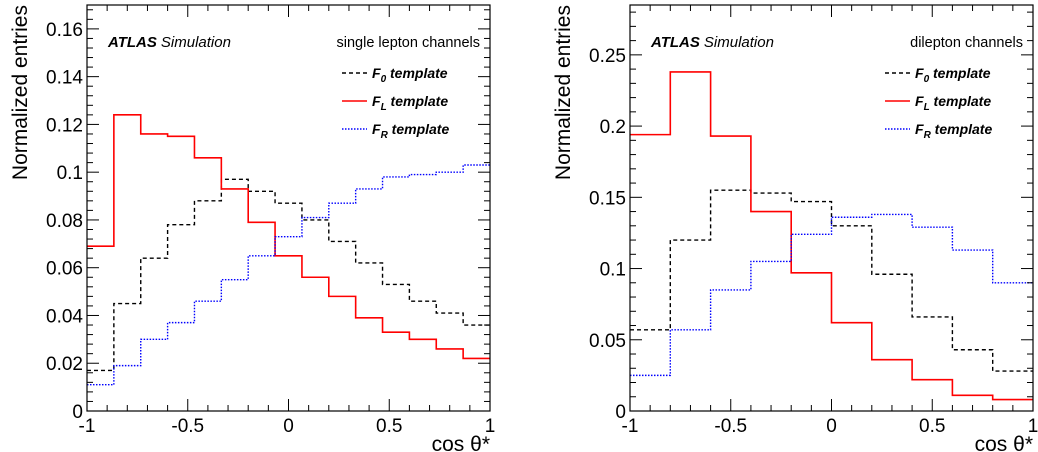 The width and height of the screenshot is (1038, 452). What do you see at coordinates (64, 78) in the screenshot?
I see `y-tick-label: 0.14` at bounding box center [64, 78].